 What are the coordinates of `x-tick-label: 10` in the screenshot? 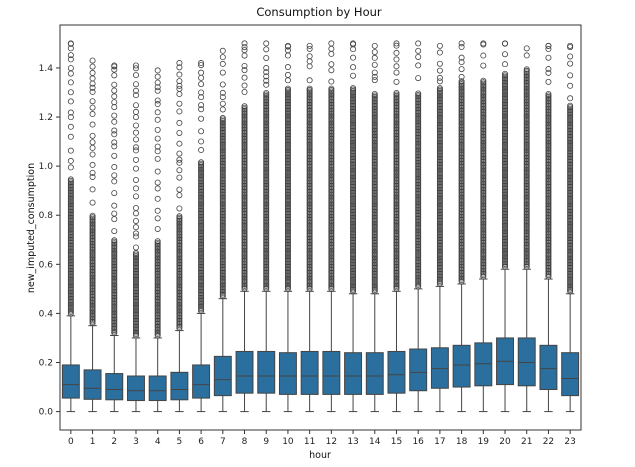 It's located at (288, 442).